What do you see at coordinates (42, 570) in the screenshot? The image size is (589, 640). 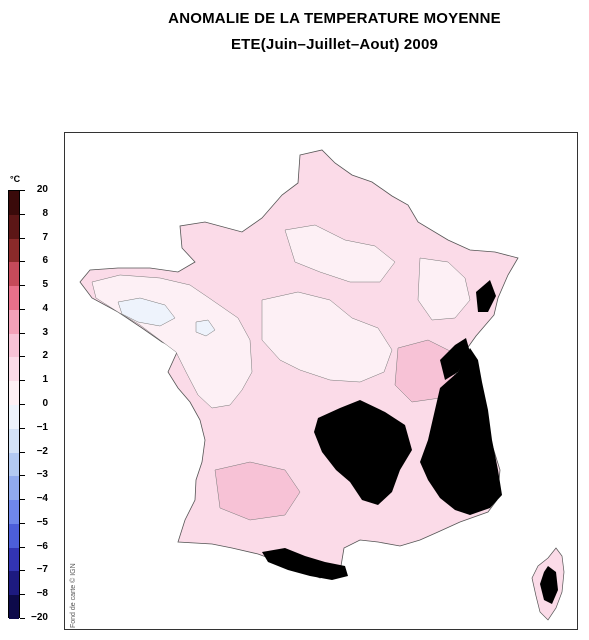 I see `legend-tick-label: −7` at bounding box center [42, 570].